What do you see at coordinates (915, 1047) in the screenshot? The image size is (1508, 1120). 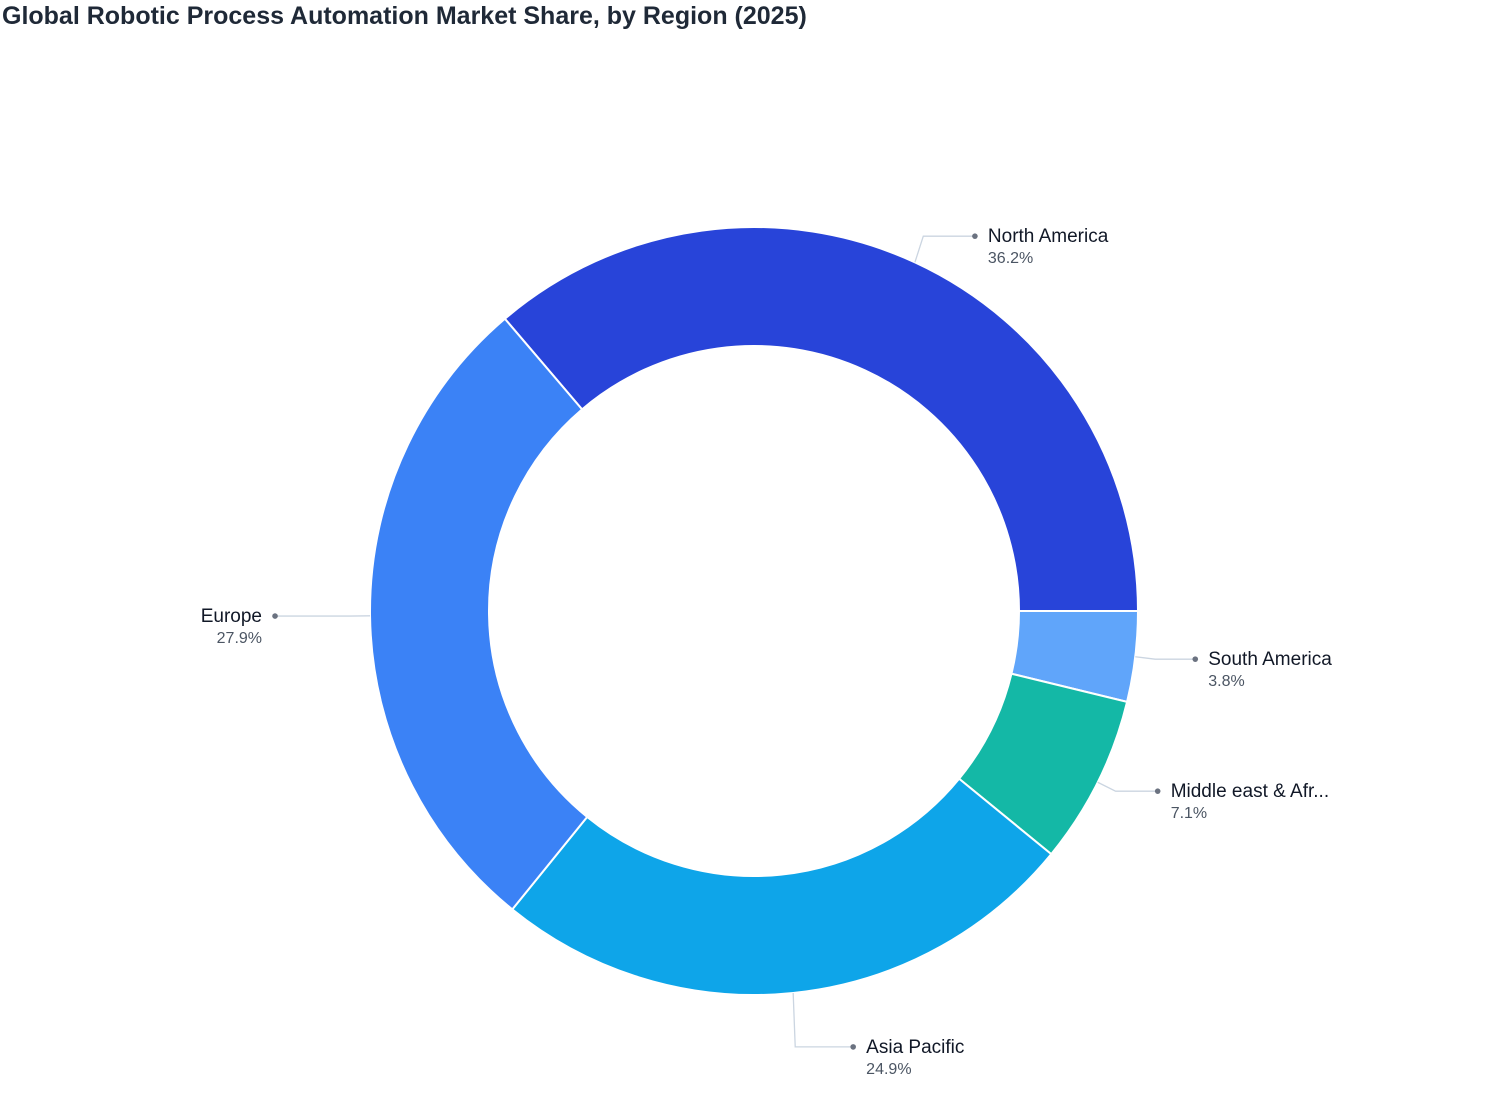 I see `slice-label-asia-pacific: Asia Pacific` at bounding box center [915, 1047].